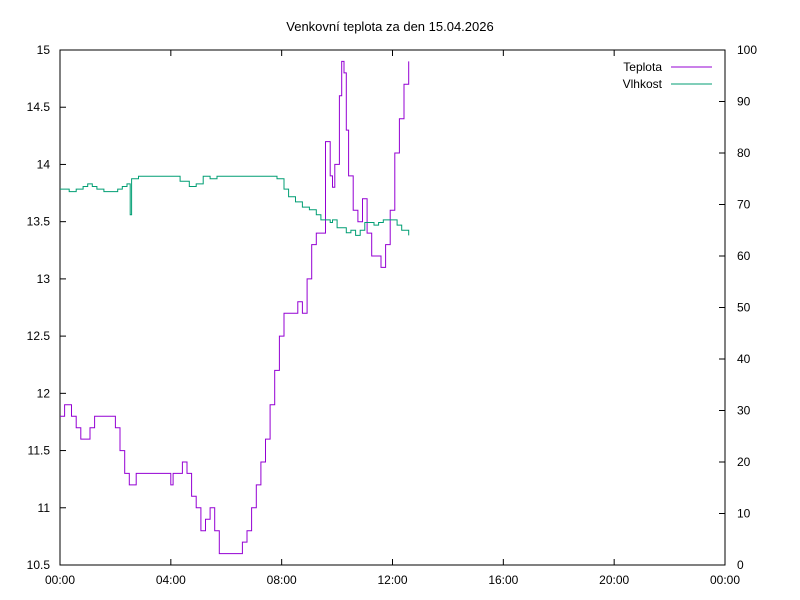 This screenshot has width=800, height=600. Describe the element at coordinates (44, 393) in the screenshot. I see `y-tick-label: 12` at that location.